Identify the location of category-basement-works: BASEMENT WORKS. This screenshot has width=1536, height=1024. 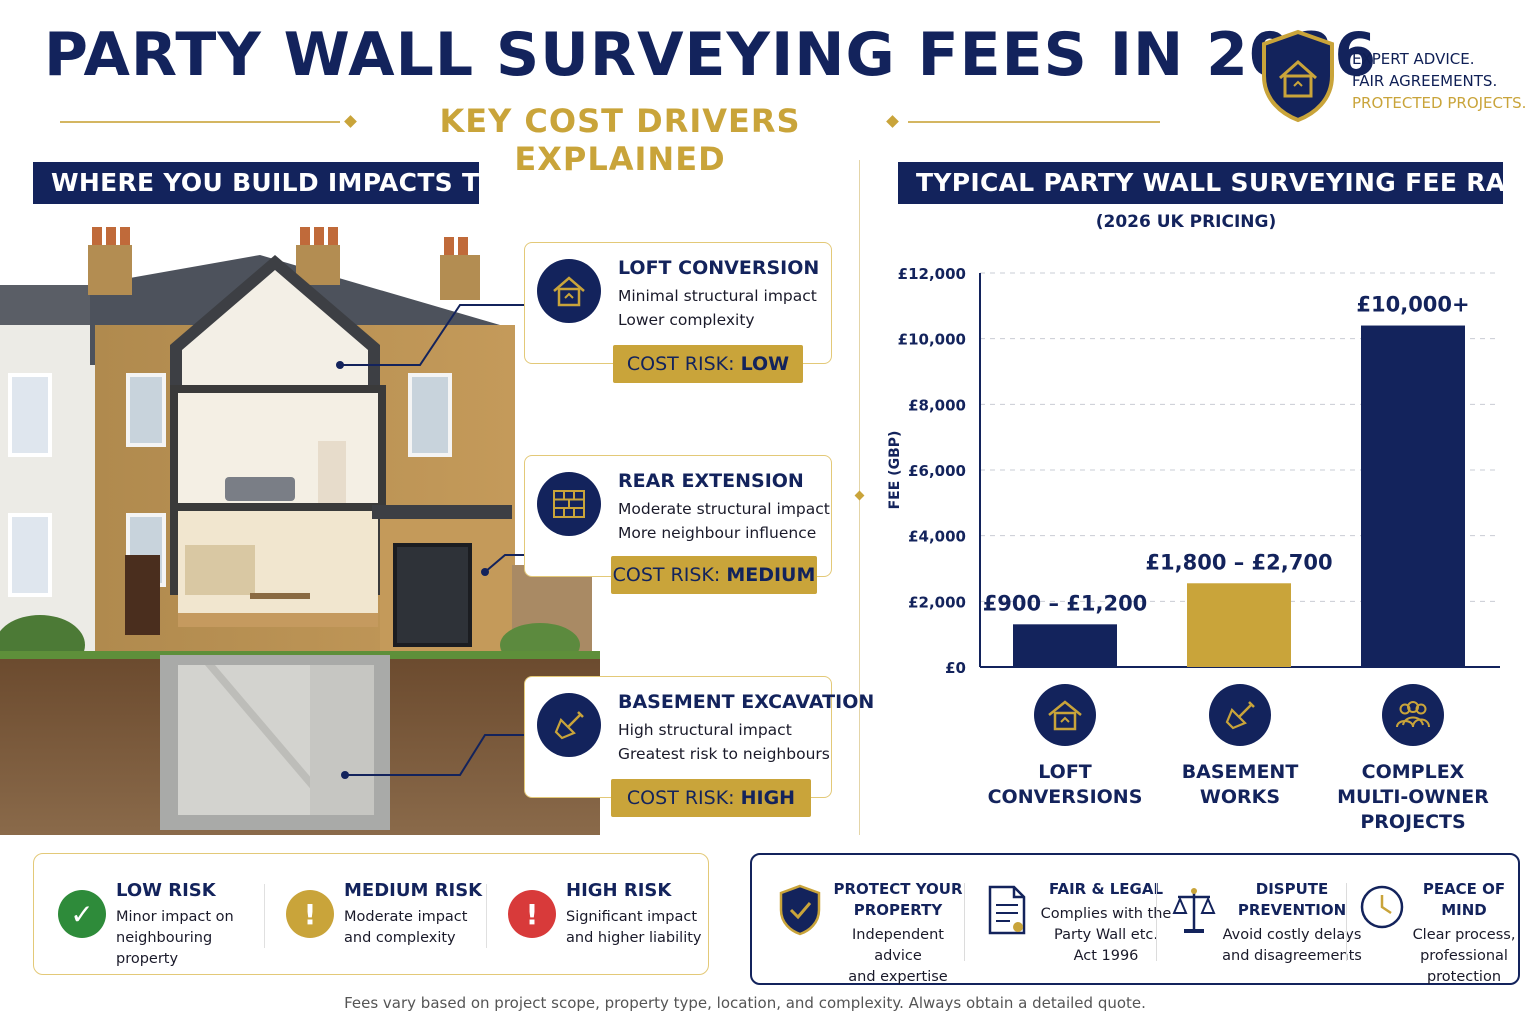
(1240, 747).